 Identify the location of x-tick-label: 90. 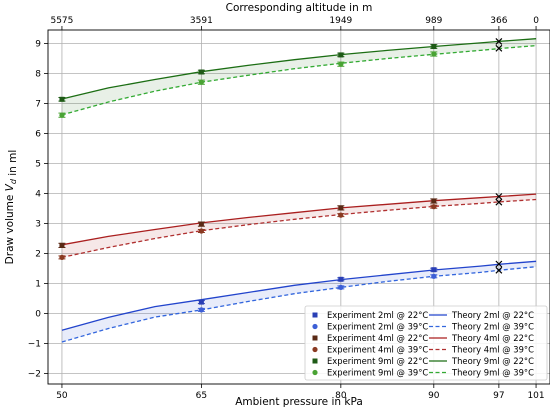
(434, 396).